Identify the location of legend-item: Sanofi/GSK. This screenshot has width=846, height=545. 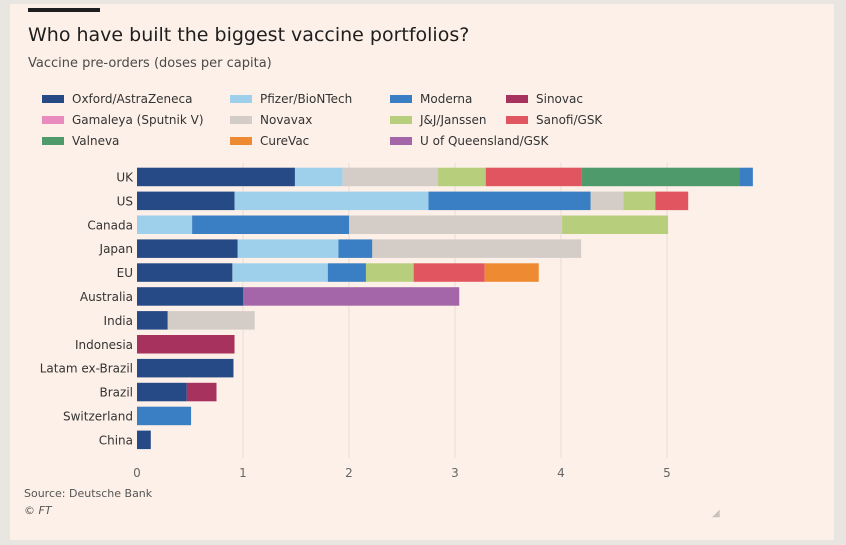
(554, 120).